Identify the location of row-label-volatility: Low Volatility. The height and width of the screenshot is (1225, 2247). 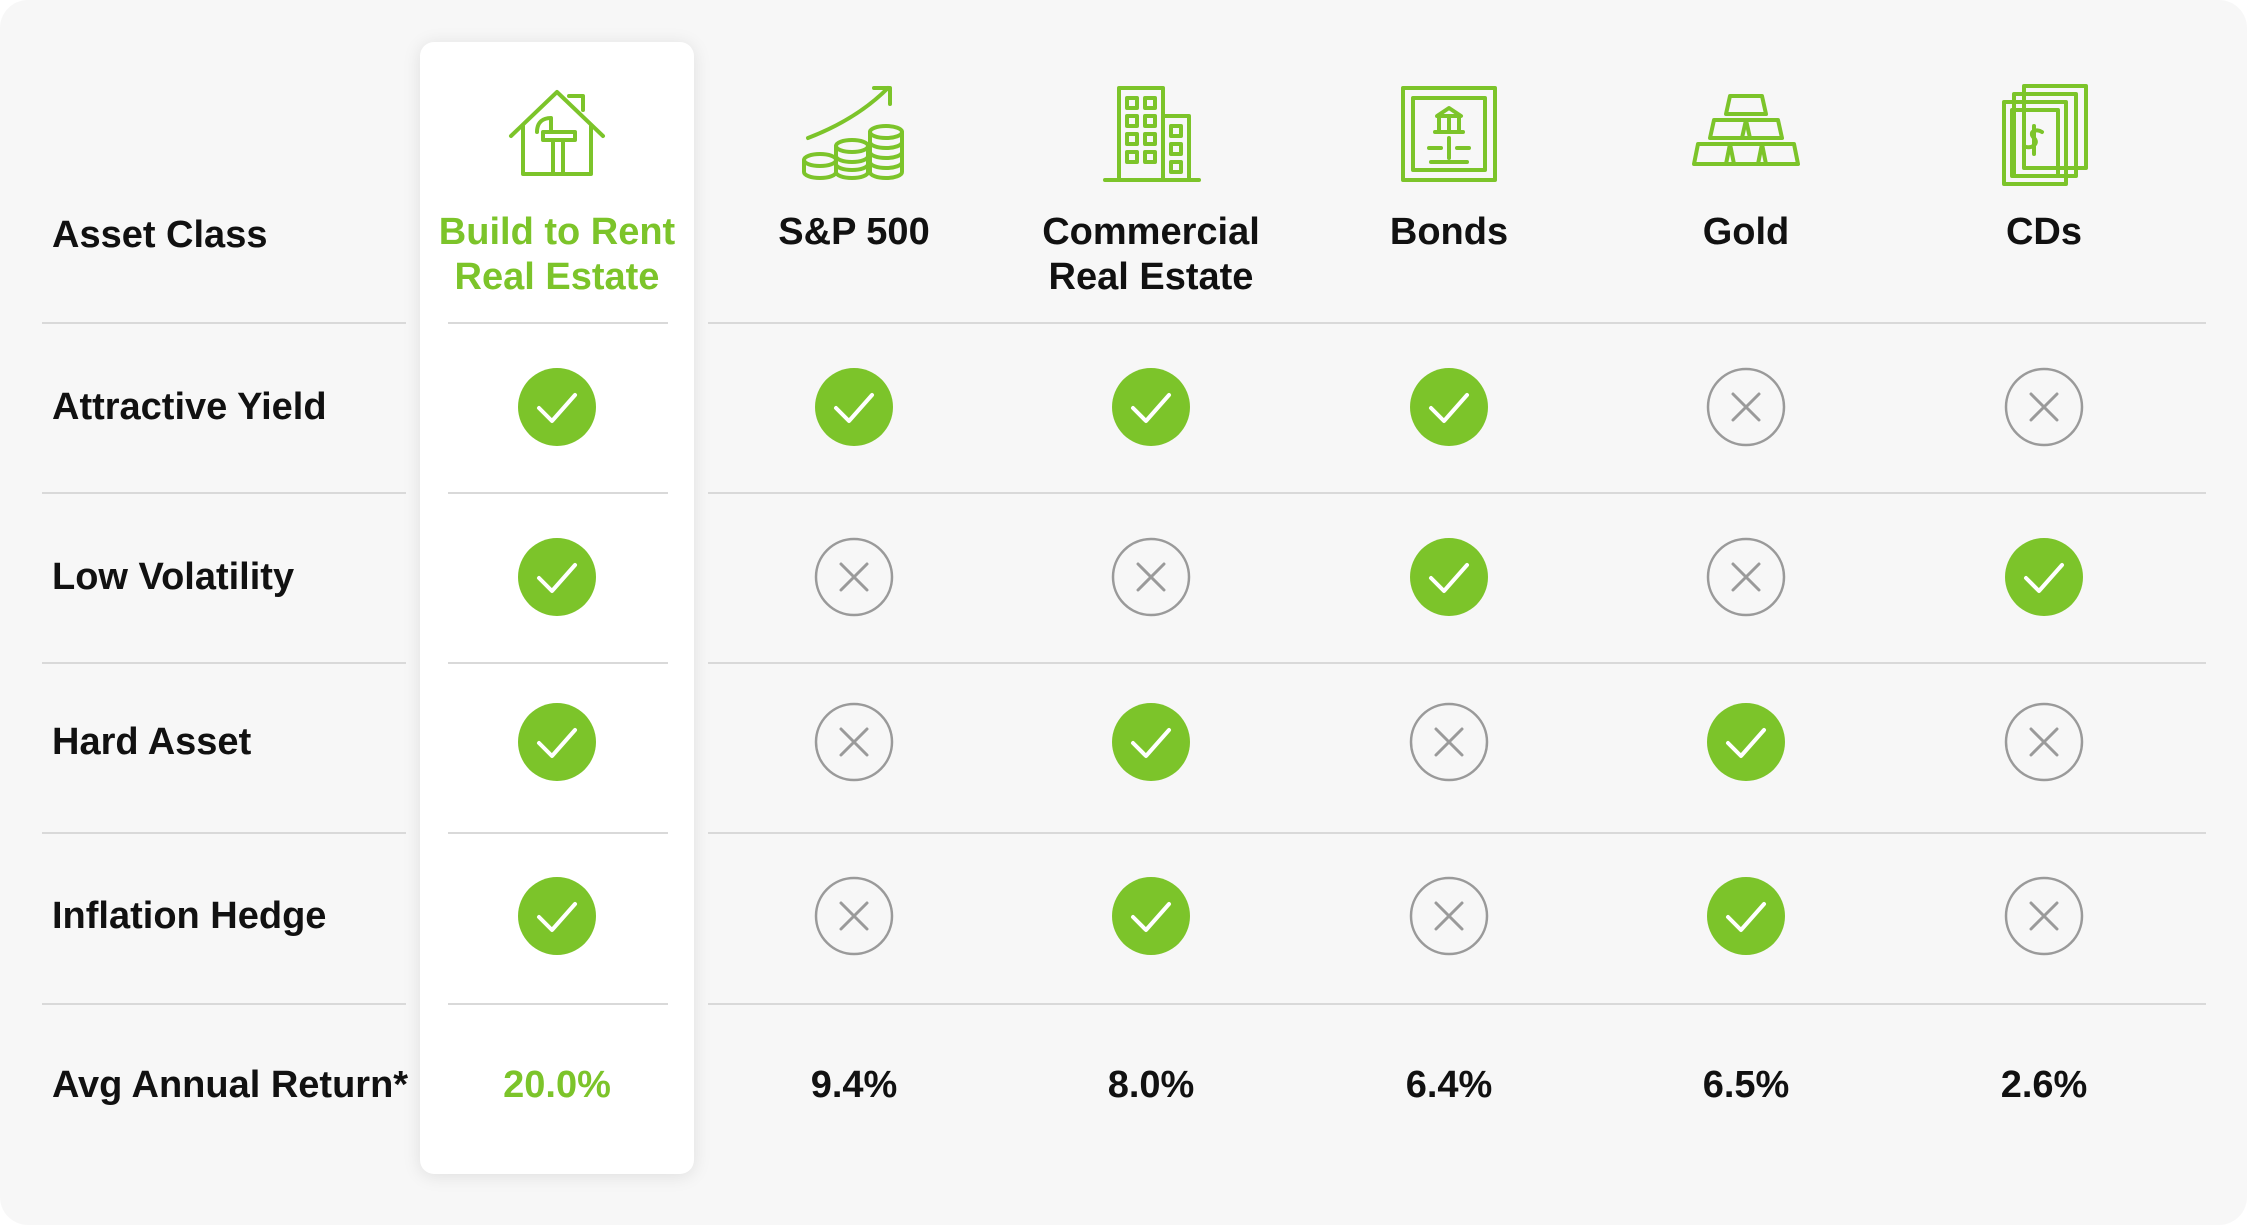
(173, 577).